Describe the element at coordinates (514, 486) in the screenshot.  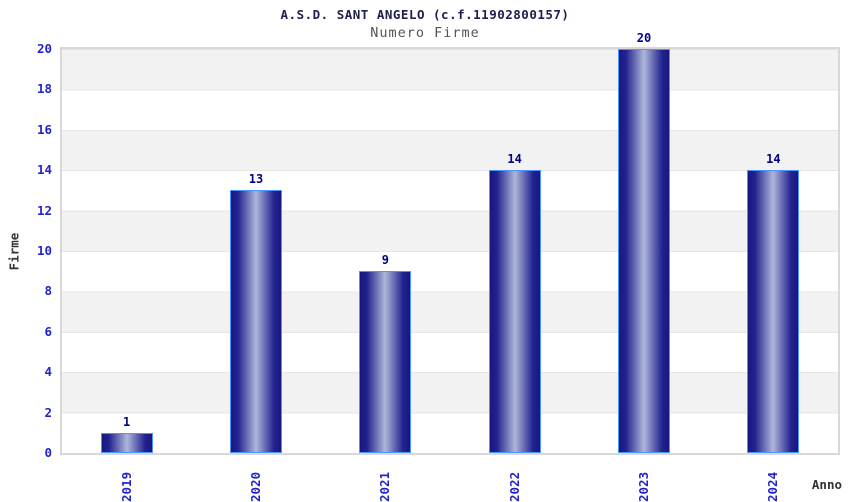
I see `x-tick-label: 2022` at that location.